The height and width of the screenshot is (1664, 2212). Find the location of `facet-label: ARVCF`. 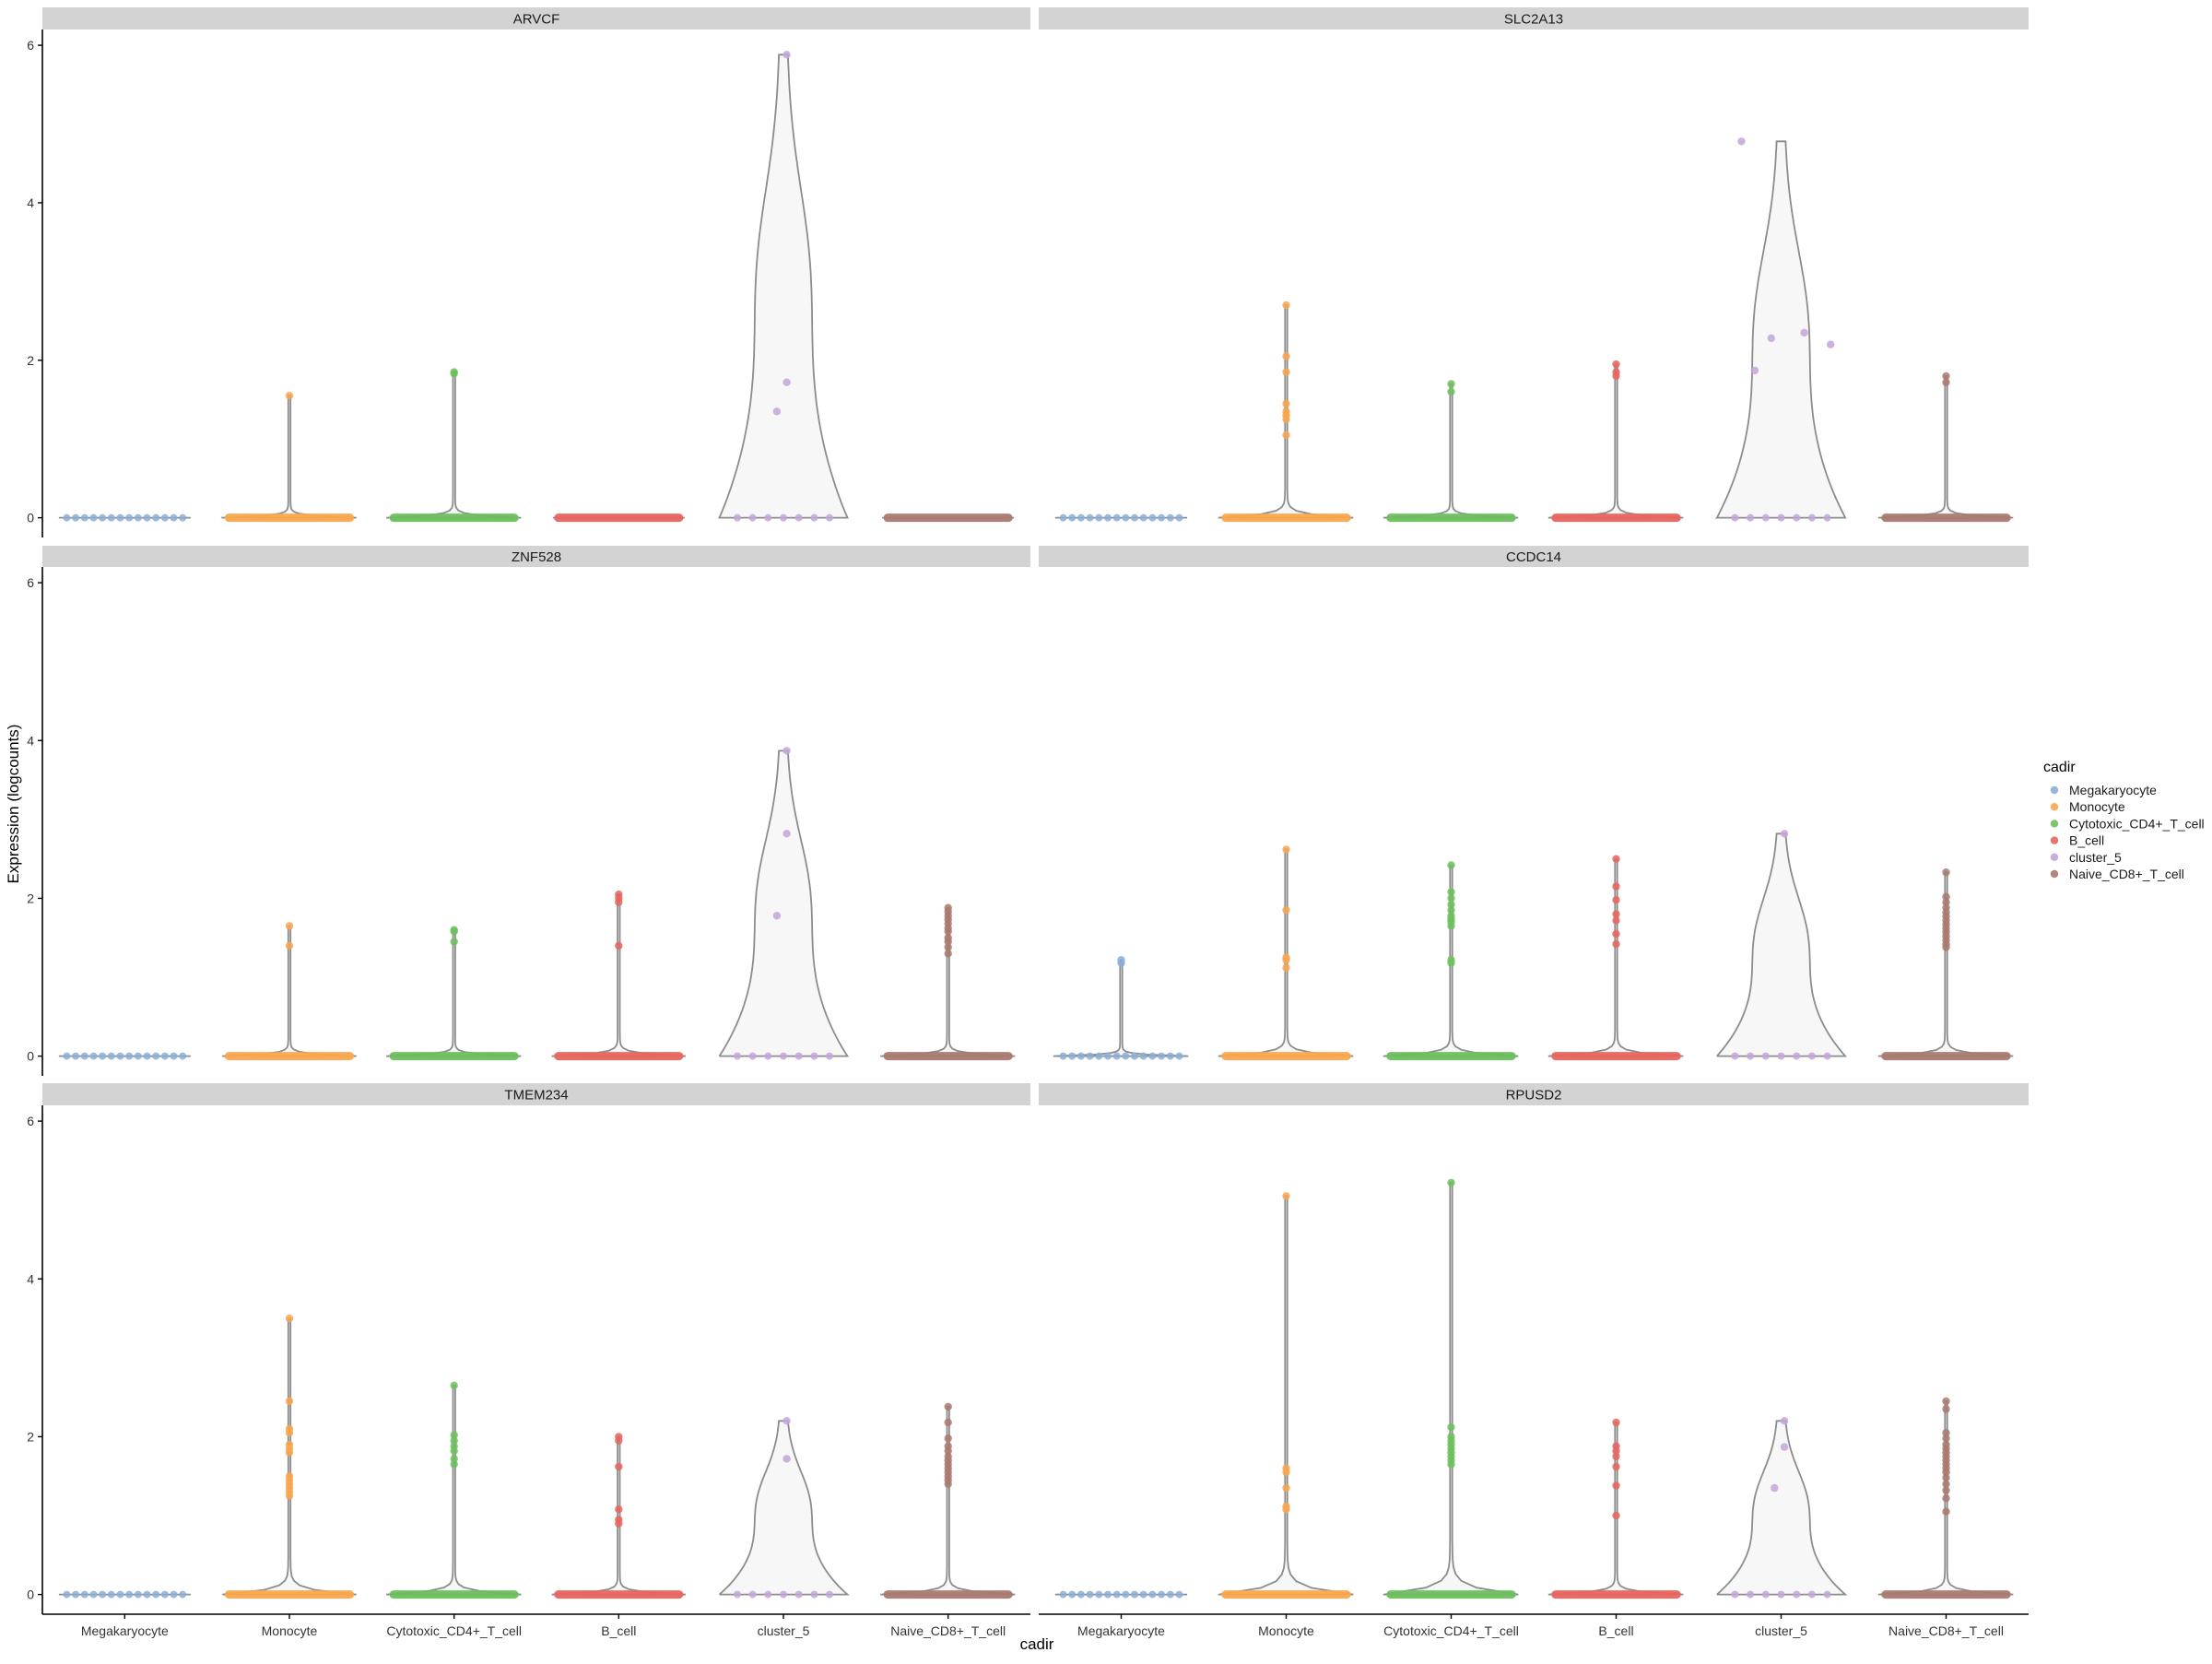

facet-label: ARVCF is located at coordinates (536, 20).